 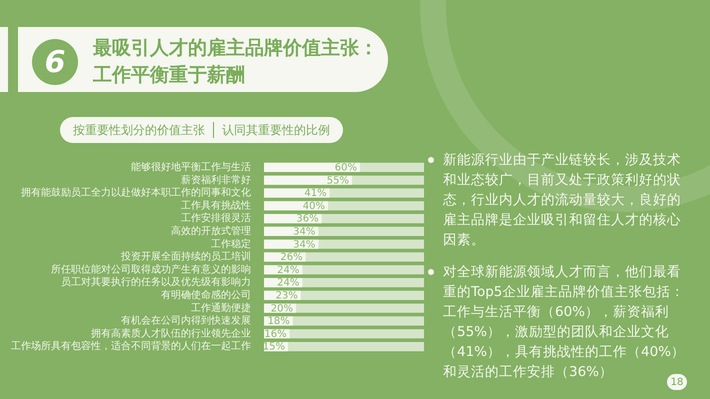 I want to click on data-label: 23%, so click(x=287, y=296).